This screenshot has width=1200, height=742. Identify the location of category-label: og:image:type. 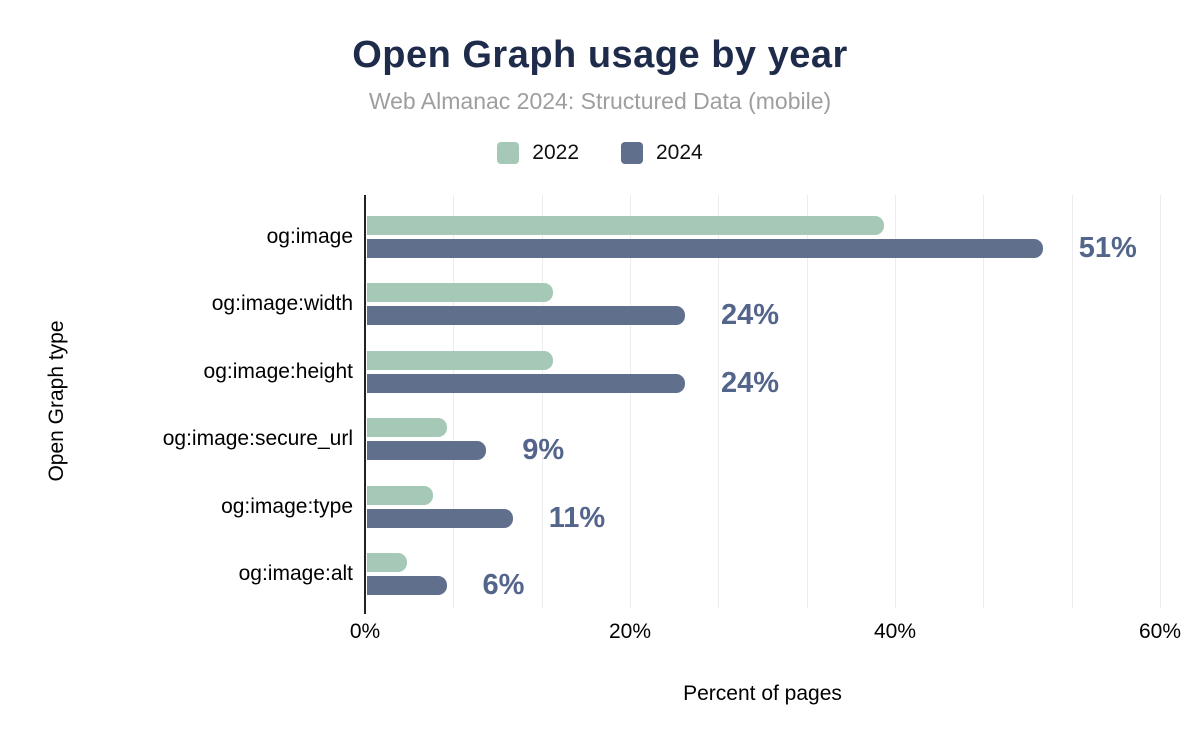
(287, 506).